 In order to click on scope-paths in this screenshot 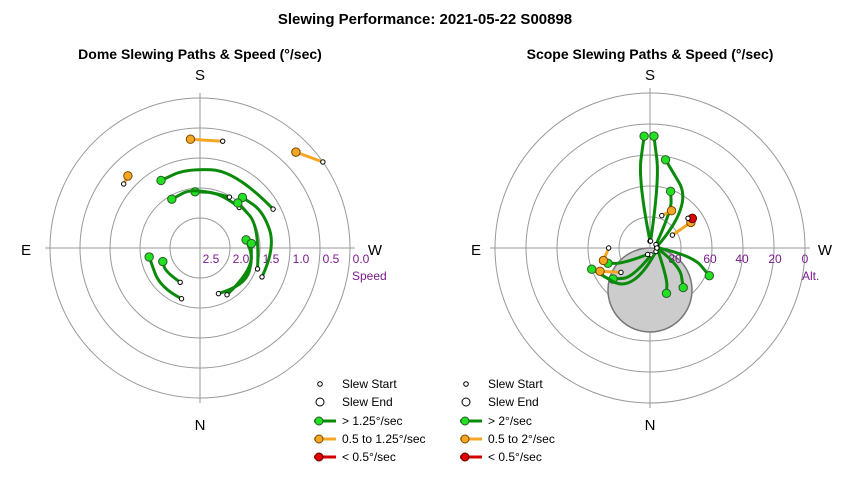, I will do `click(651, 215)`.